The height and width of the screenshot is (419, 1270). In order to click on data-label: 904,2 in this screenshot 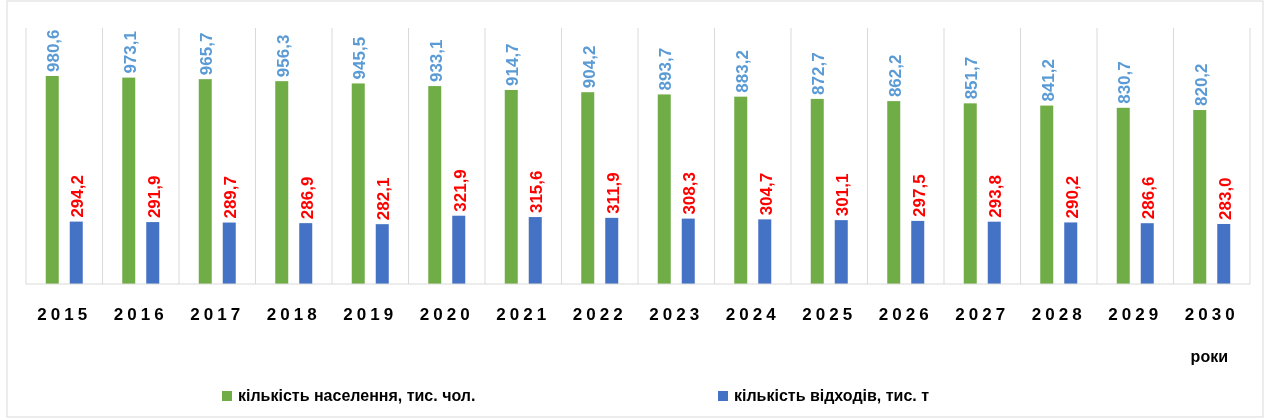, I will do `click(589, 67)`.